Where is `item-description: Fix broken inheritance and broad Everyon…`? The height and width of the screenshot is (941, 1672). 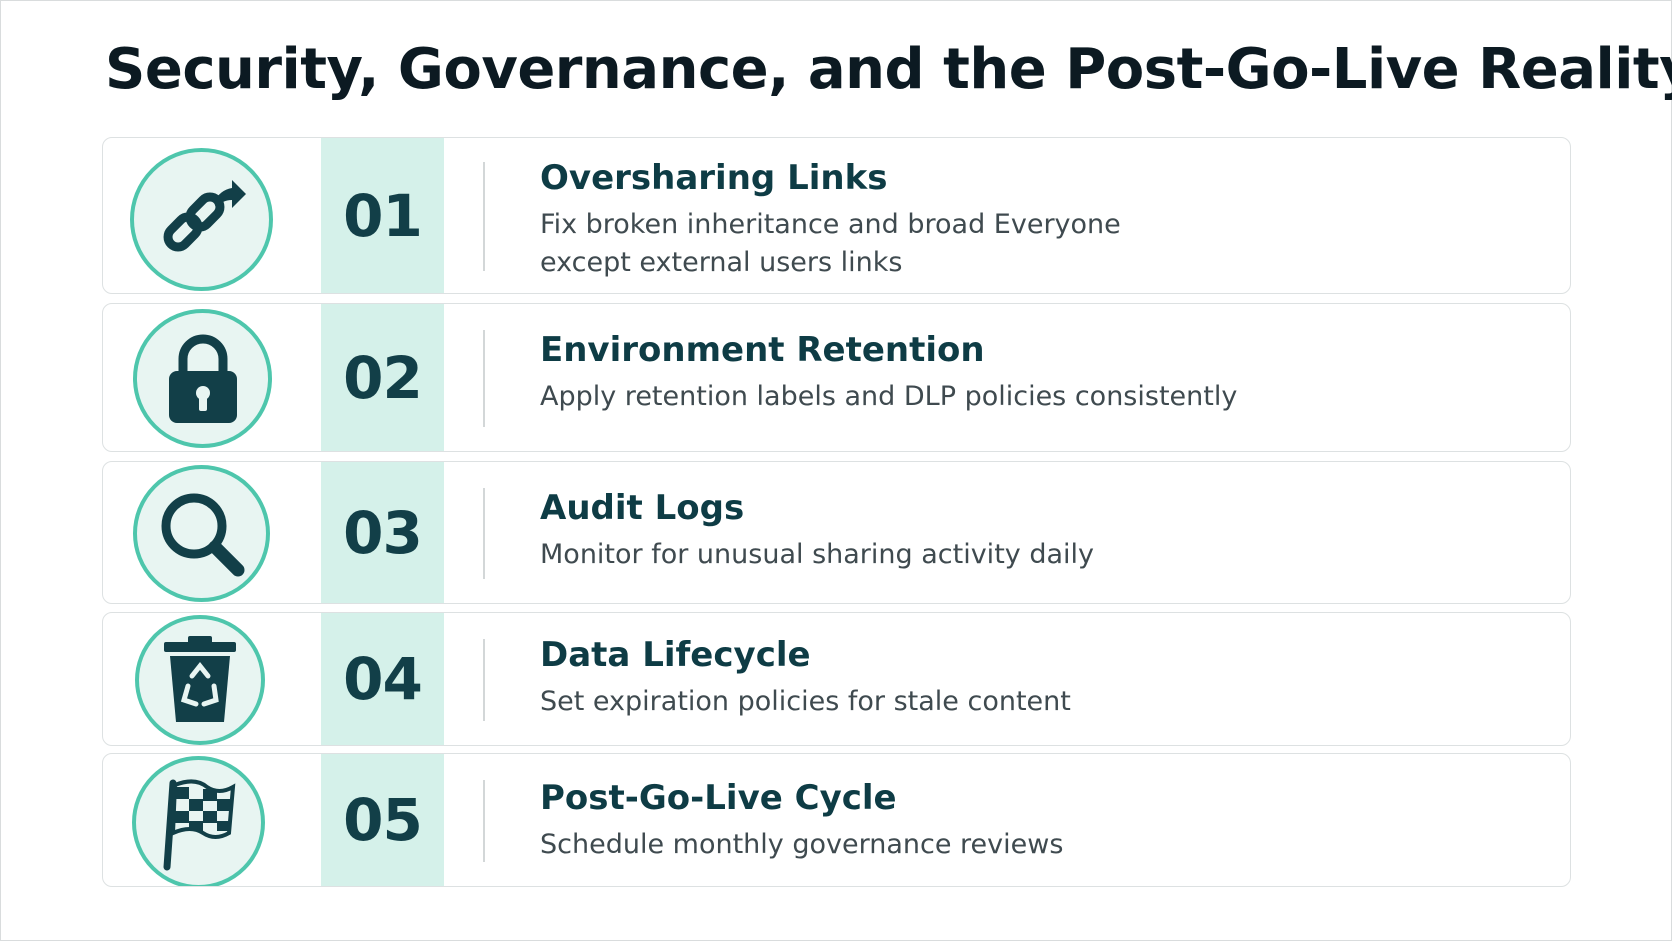 item-description: Fix broken inheritance and broad Everyon… is located at coordinates (830, 243).